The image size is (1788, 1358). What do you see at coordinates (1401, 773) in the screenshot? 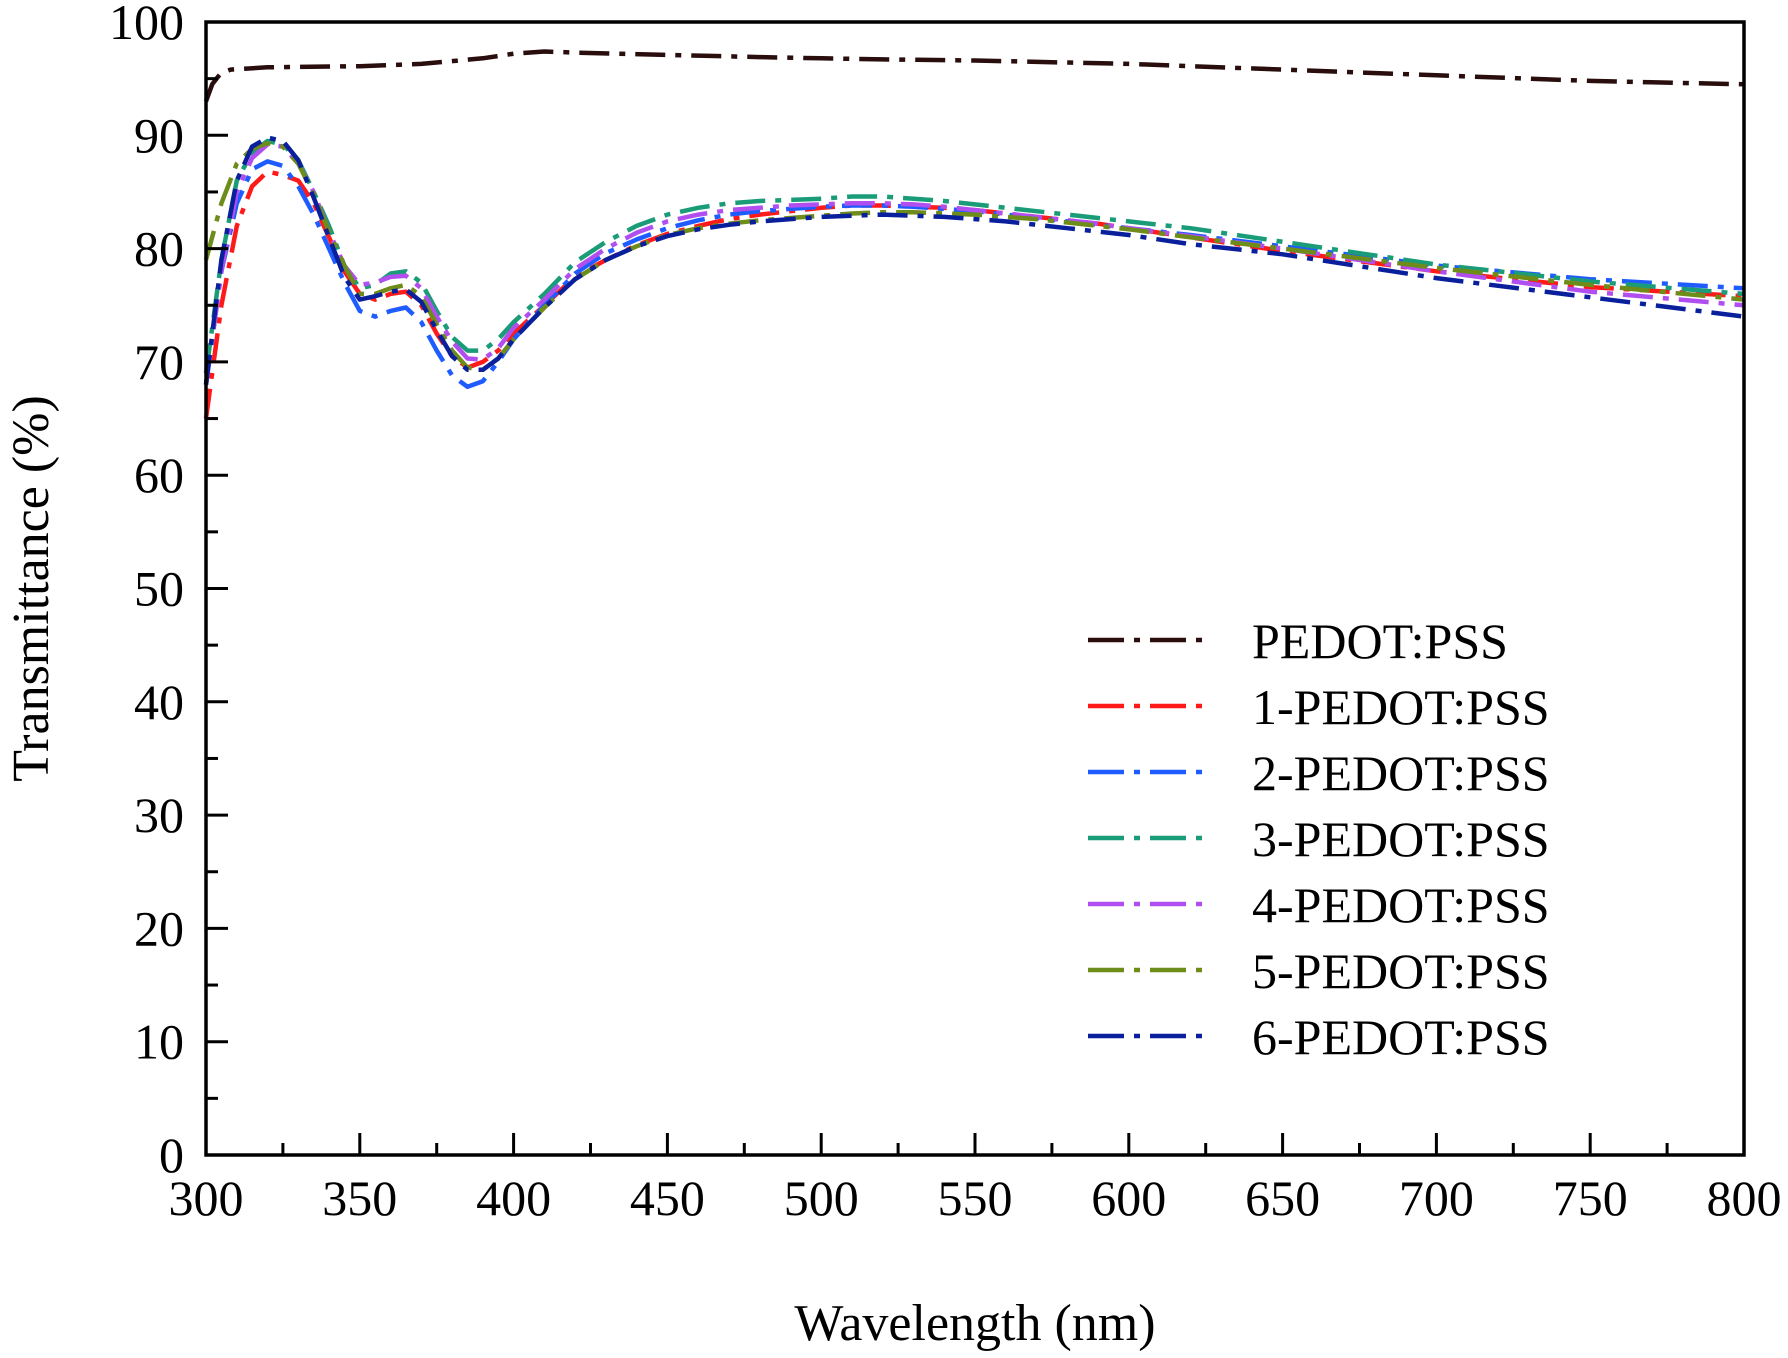
I see `legend-label: 2-PEDOT:PSS` at bounding box center [1401, 773].